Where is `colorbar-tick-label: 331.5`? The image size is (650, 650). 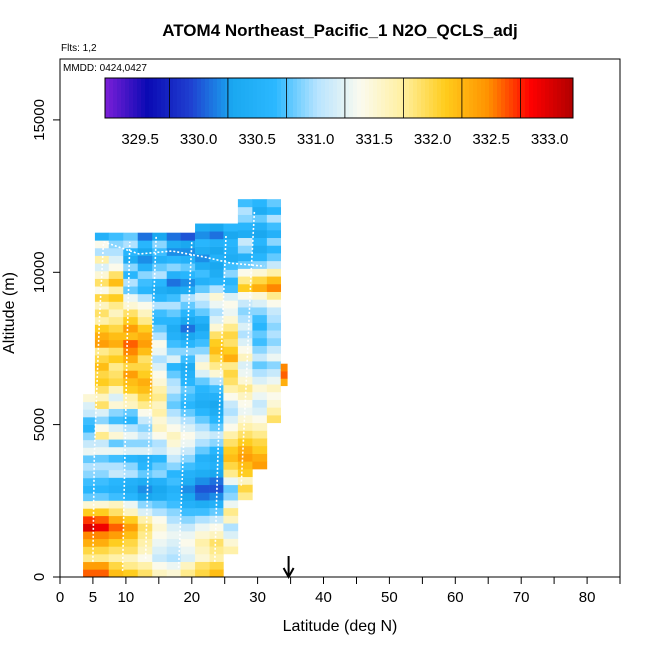 colorbar-tick-label: 331.5 is located at coordinates (374, 139).